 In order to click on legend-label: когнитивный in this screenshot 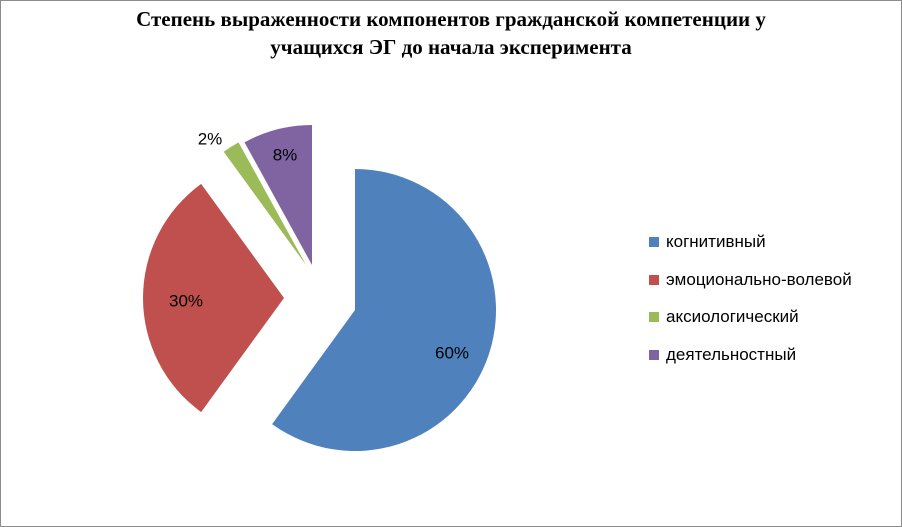, I will do `click(716, 241)`.